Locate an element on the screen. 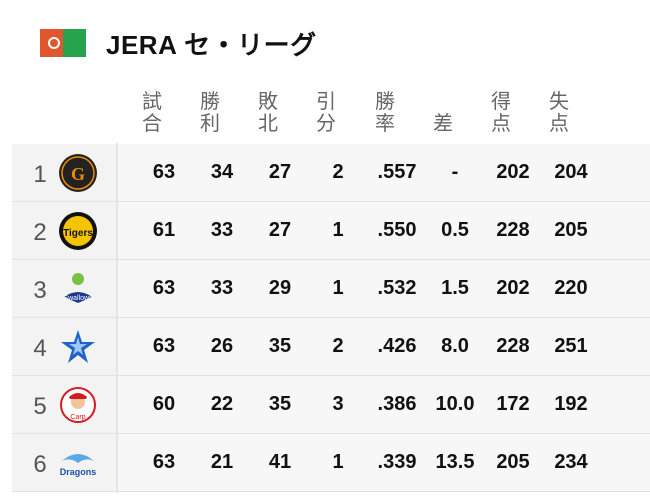 The width and height of the screenshot is (650, 504). win-pct-value: .550 is located at coordinates (397, 230).